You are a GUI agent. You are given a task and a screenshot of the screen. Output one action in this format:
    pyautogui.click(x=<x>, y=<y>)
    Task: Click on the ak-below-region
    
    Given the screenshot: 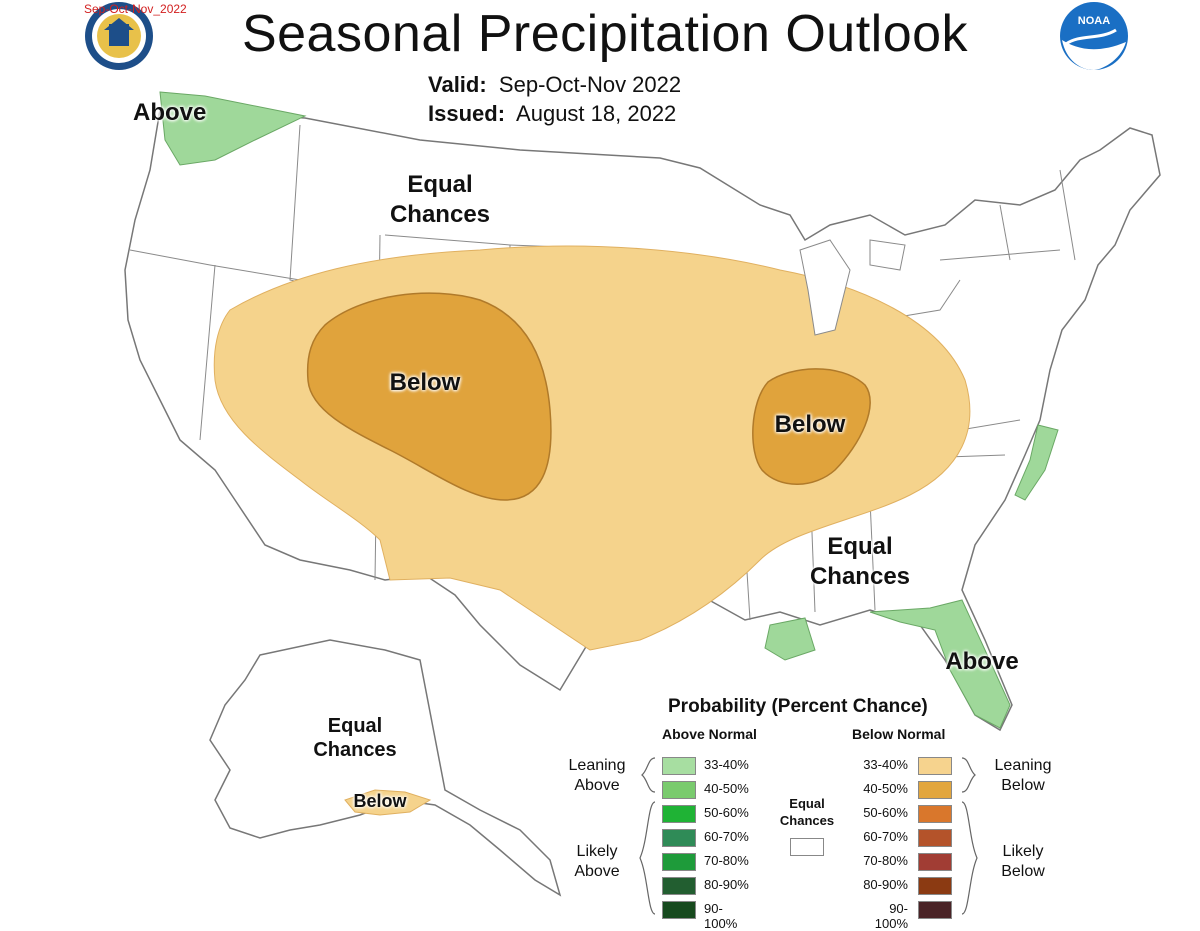 What is the action you would take?
    pyautogui.click(x=388, y=802)
    